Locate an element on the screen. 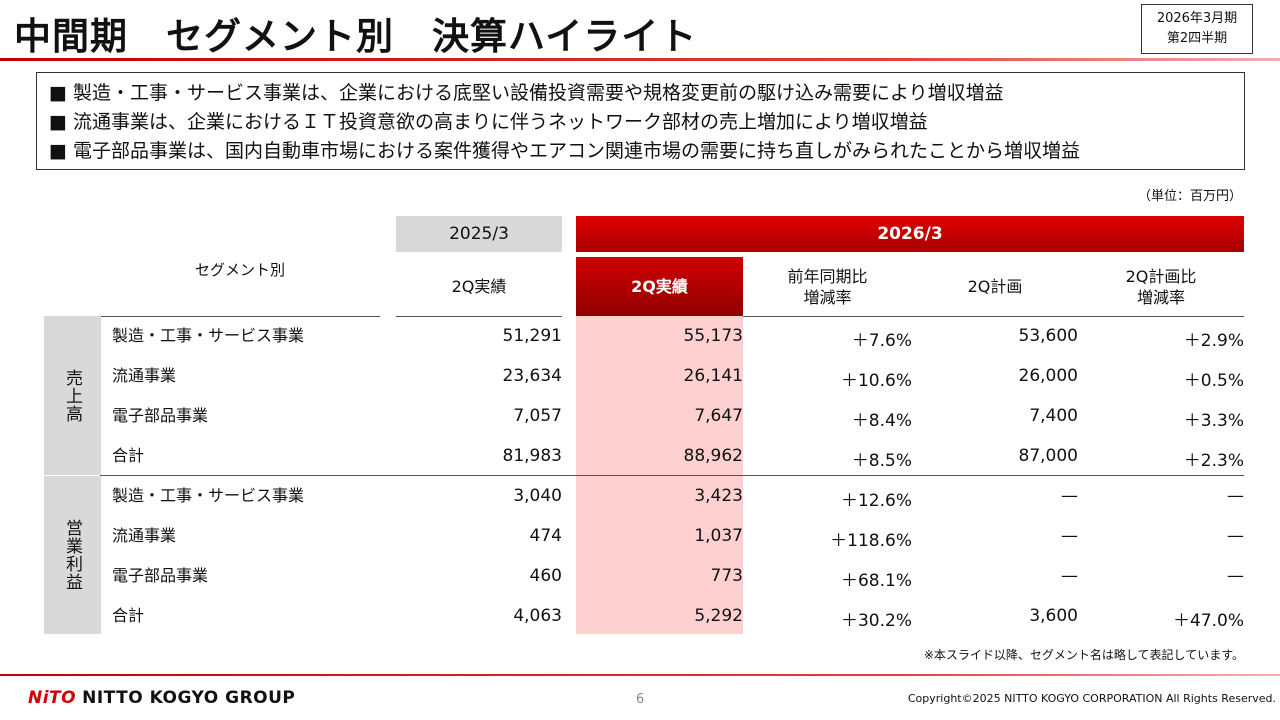  cell-plan: 3,600 is located at coordinates (1053, 616).